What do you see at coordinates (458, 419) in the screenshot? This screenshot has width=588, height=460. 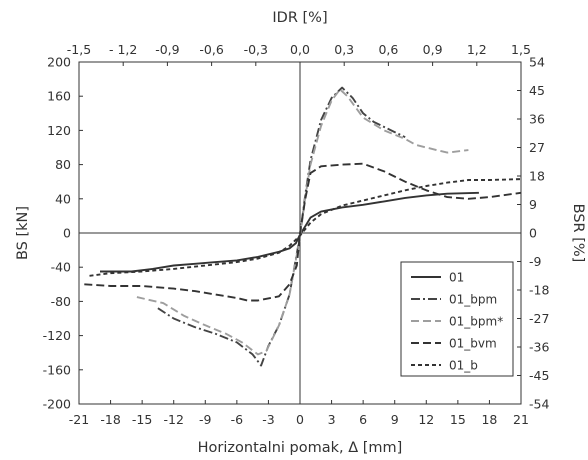 I see `x-tick-label: 15` at bounding box center [458, 419].